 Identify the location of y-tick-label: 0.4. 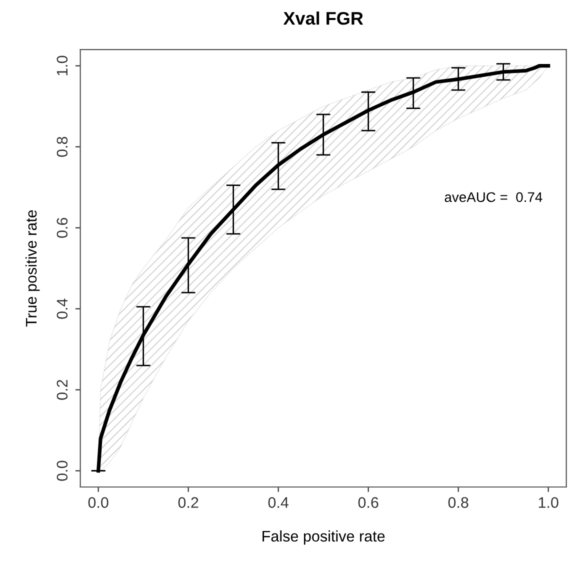
(62, 308).